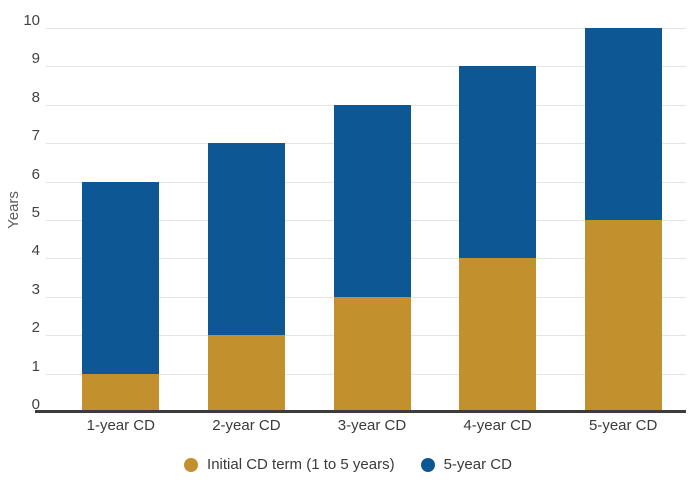 The width and height of the screenshot is (696, 489). I want to click on x-axis-label: 3-year CD, so click(372, 425).